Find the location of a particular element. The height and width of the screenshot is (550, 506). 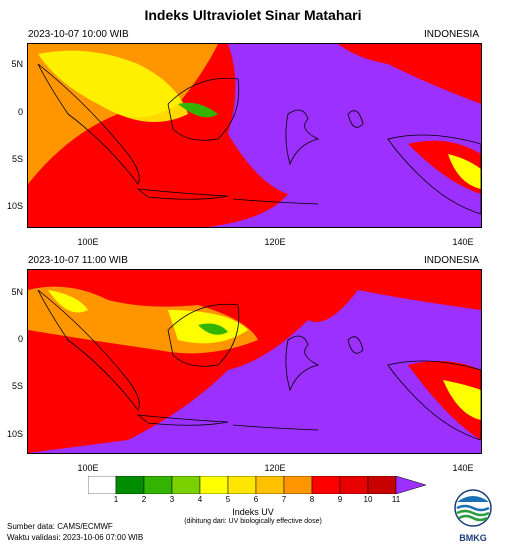

colorbar-tick-label: 3 is located at coordinates (172, 499).